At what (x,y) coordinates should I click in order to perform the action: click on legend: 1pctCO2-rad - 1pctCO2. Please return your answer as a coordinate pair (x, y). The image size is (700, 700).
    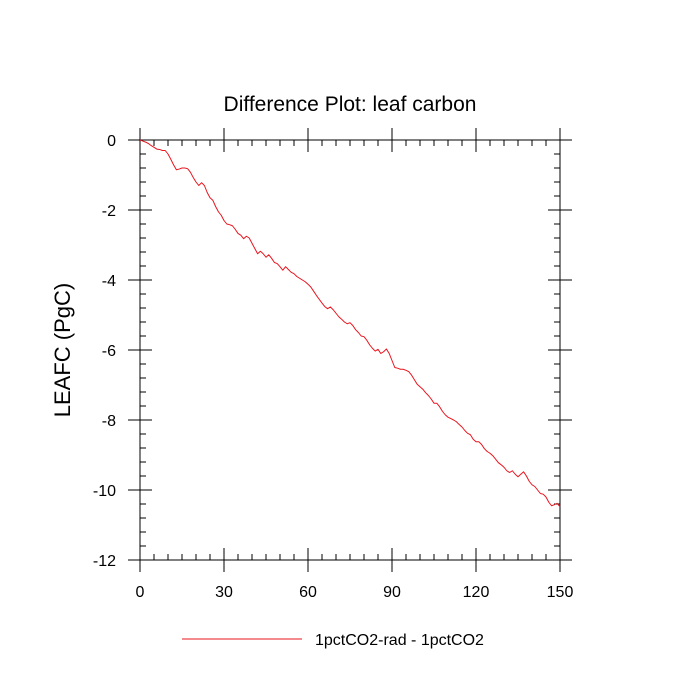
    Looking at the image, I should click on (333, 640).